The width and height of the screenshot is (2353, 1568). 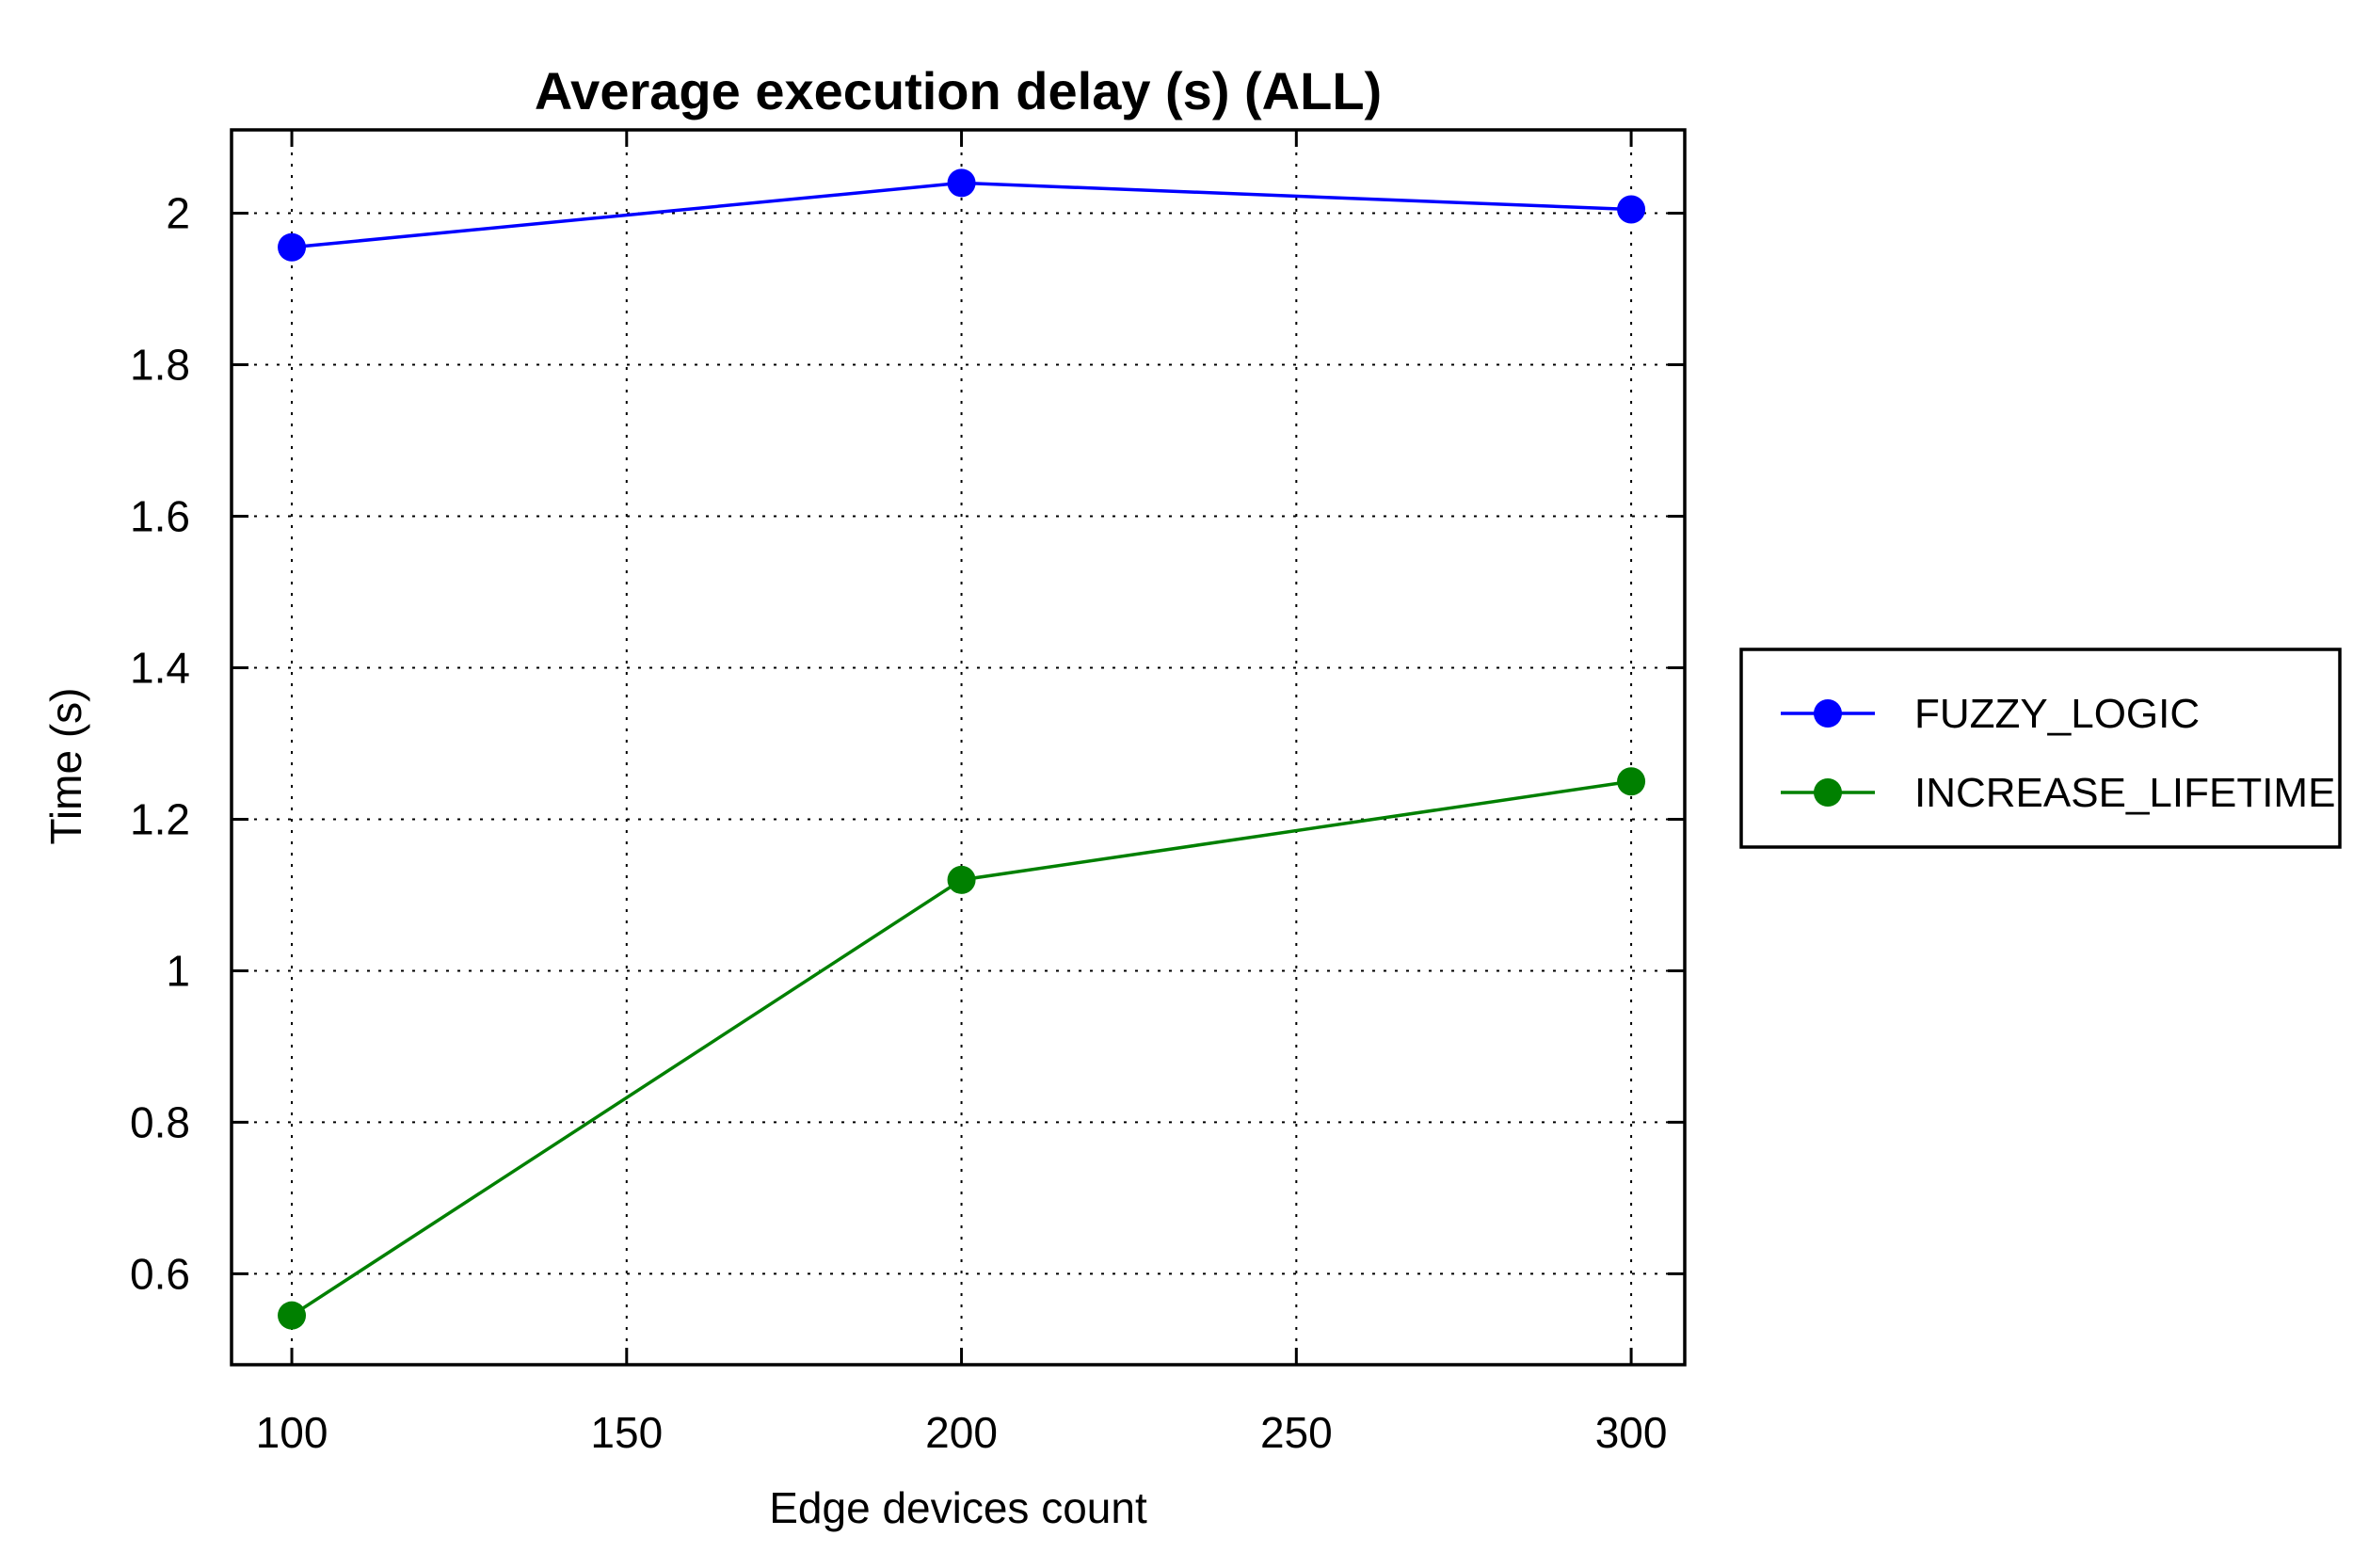 What do you see at coordinates (626, 1432) in the screenshot?
I see `x-tick-label: 150` at bounding box center [626, 1432].